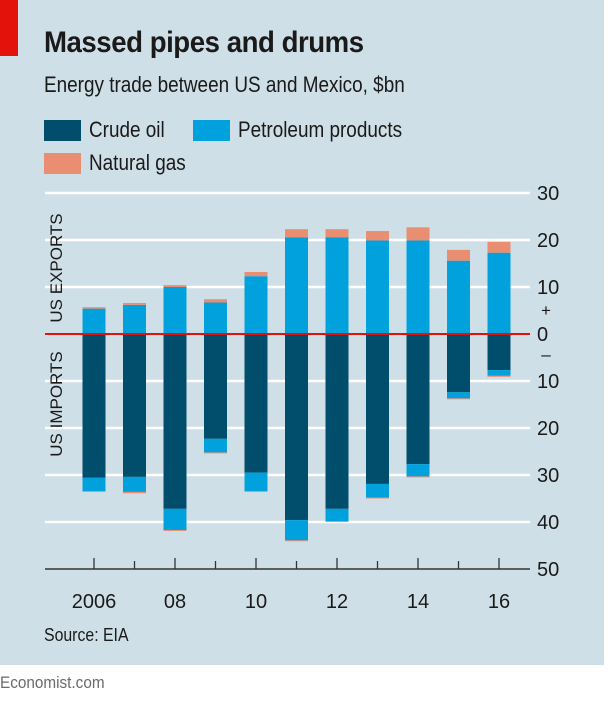 The image size is (608, 701). I want to click on x-tick-label: 2006, so click(94, 602).